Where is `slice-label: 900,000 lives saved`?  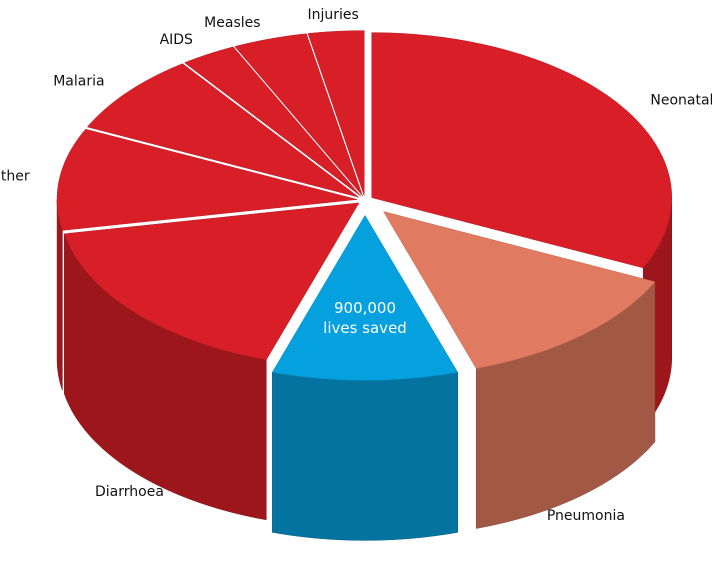 slice-label: 900,000 lives saved is located at coordinates (365, 317).